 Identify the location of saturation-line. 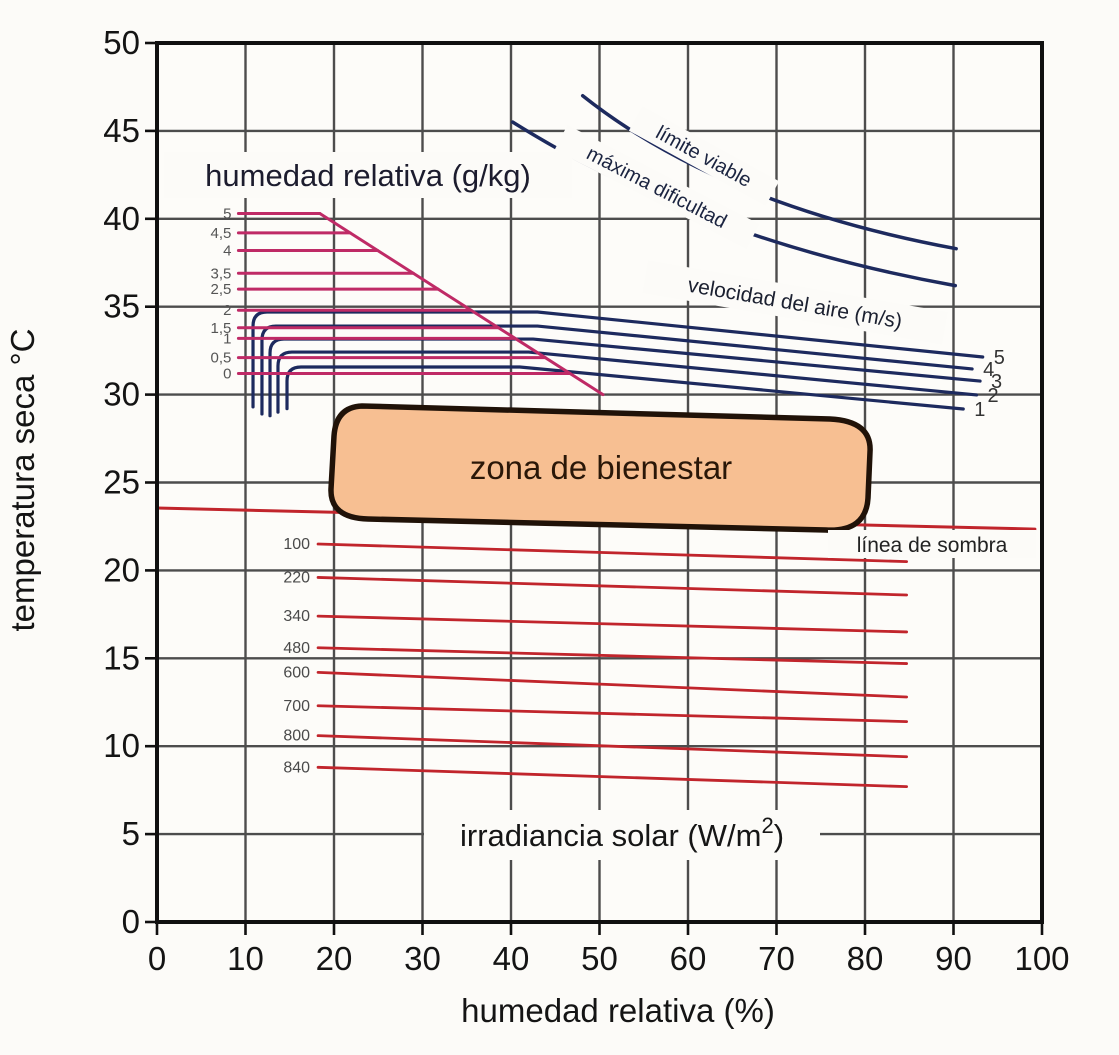
(461, 304).